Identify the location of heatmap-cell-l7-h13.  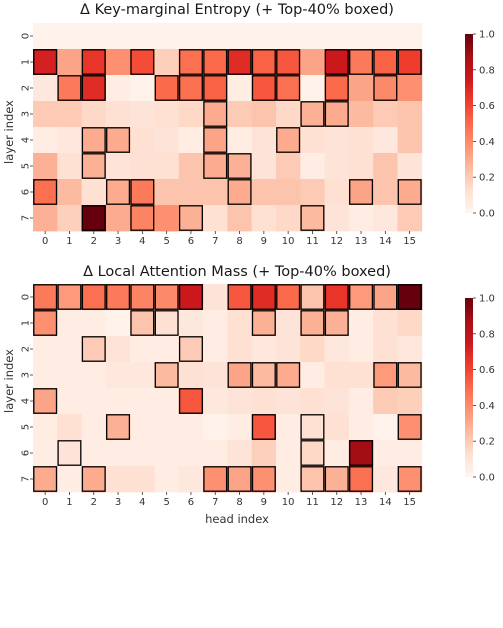
(361, 479).